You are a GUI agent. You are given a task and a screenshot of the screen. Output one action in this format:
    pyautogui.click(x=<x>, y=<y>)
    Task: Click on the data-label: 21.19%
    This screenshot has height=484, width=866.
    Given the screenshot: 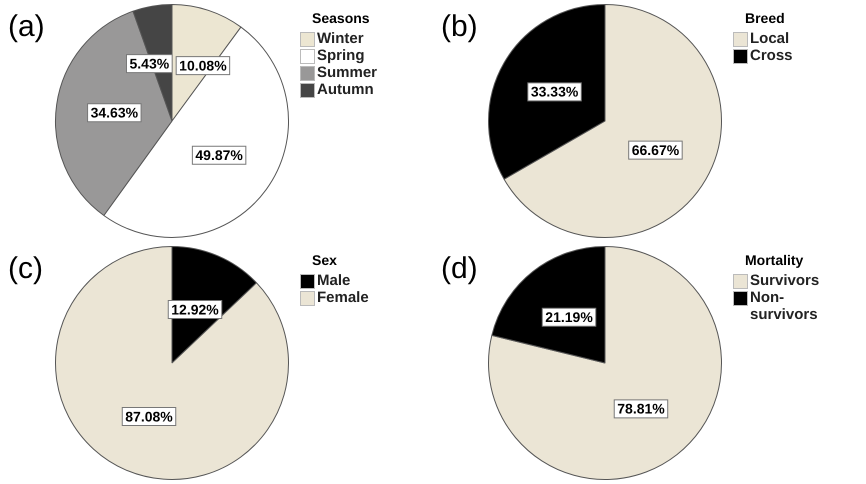 What is the action you would take?
    pyautogui.click(x=569, y=317)
    